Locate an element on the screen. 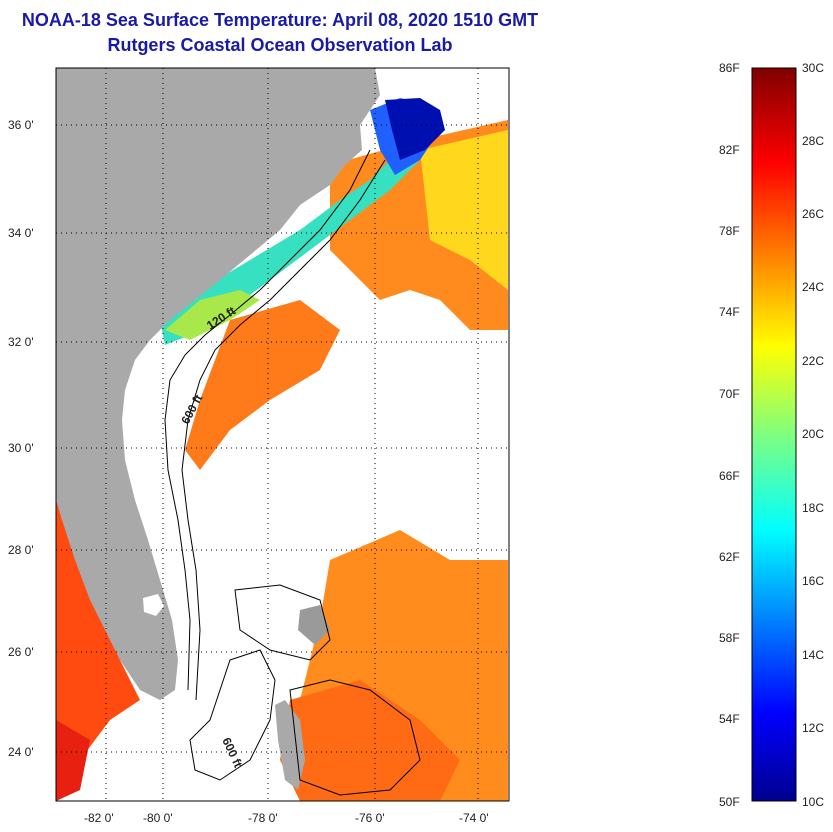 This screenshot has height=832, width=833. lat-label-26: 26 0' is located at coordinates (21, 652).